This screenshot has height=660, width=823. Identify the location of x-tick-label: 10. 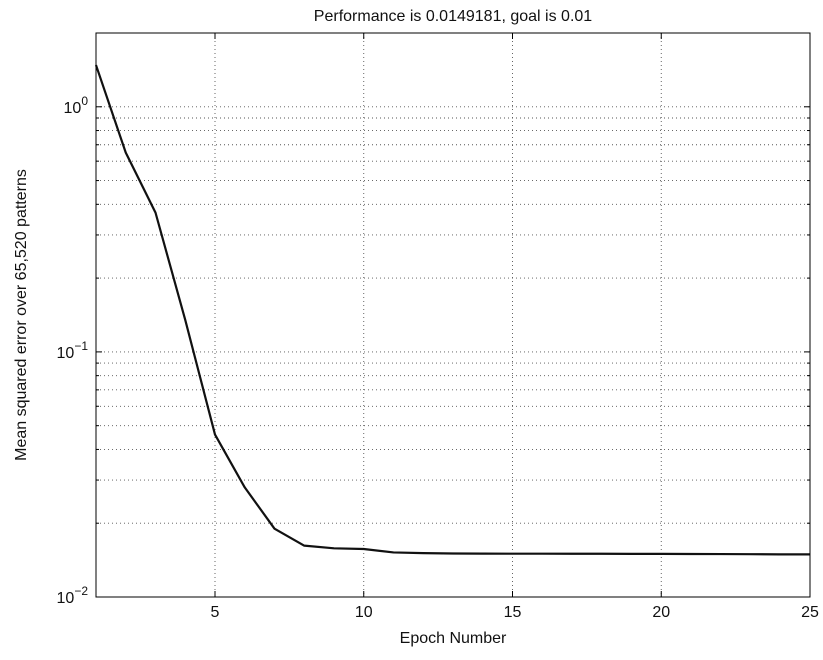
(364, 612).